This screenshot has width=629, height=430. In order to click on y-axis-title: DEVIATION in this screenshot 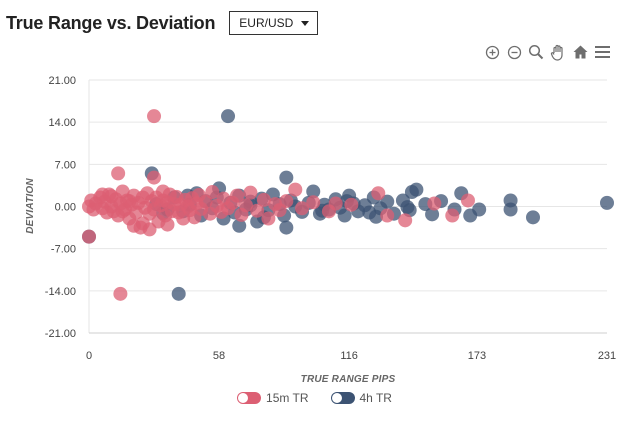, I will do `click(30, 206)`.